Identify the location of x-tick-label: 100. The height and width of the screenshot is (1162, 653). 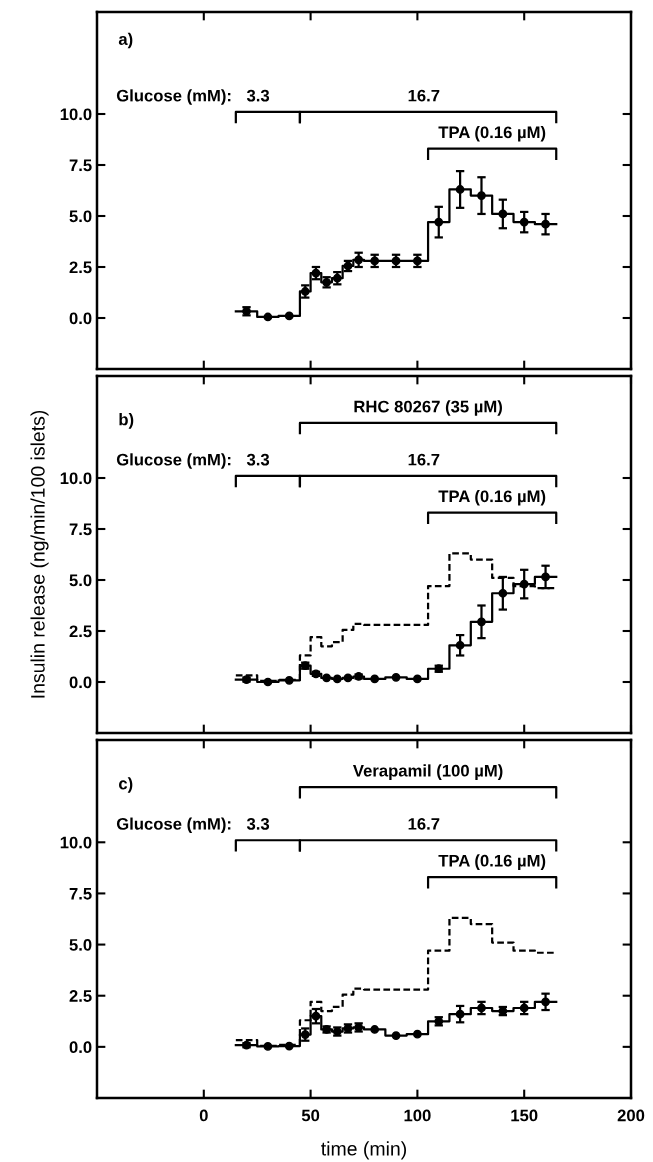
(417, 1115).